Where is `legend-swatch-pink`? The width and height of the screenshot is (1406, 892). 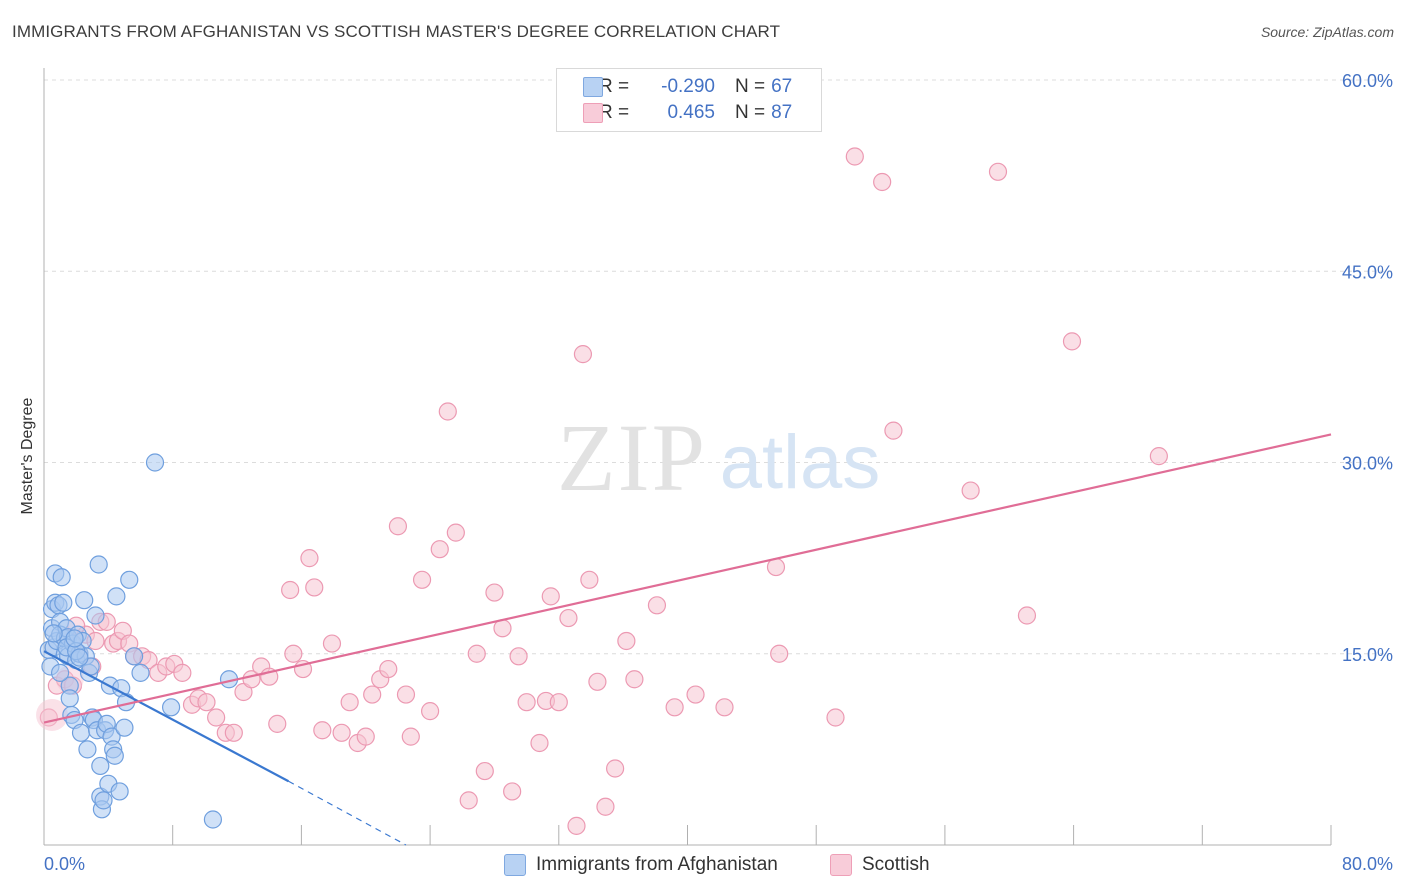 legend-swatch-pink is located at coordinates (593, 113).